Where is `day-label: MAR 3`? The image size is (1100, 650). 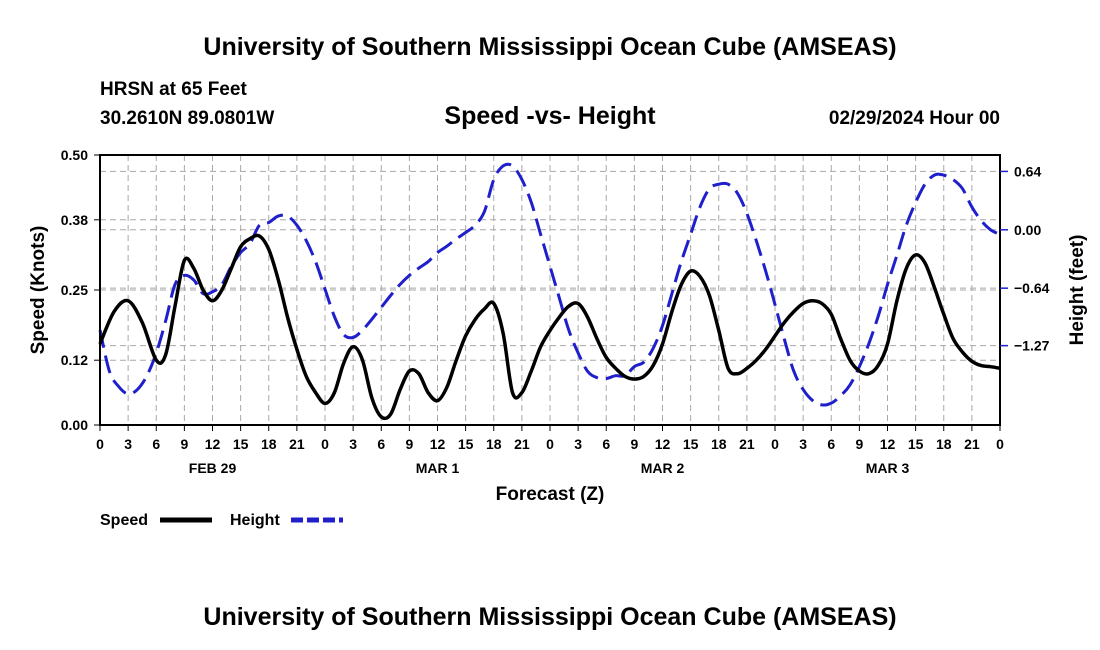
day-label: MAR 3 is located at coordinates (888, 468).